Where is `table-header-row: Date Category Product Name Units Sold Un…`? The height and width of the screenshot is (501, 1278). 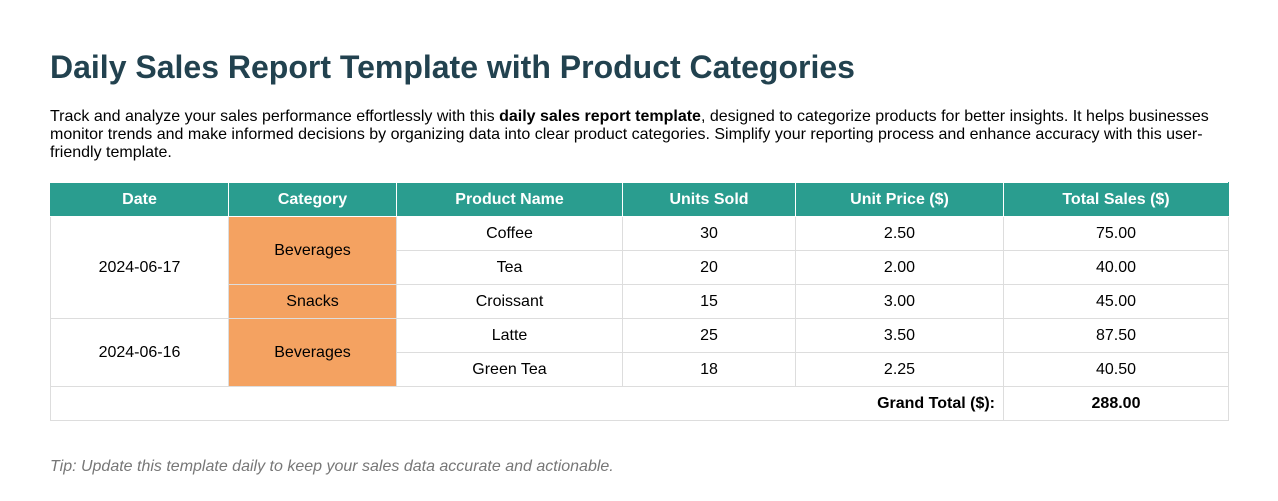 table-header-row: Date Category Product Name Units Sold Un… is located at coordinates (639, 199).